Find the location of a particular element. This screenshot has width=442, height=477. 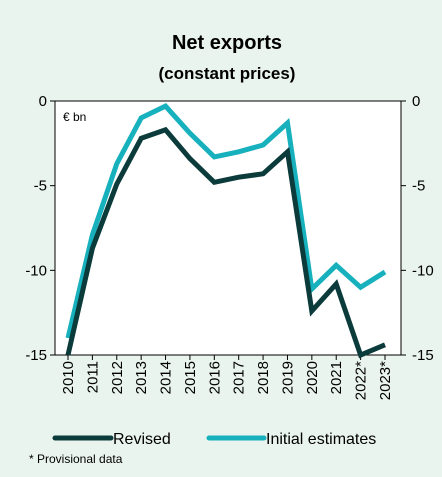

y-tick-label-right: -5 is located at coordinates (418, 186).